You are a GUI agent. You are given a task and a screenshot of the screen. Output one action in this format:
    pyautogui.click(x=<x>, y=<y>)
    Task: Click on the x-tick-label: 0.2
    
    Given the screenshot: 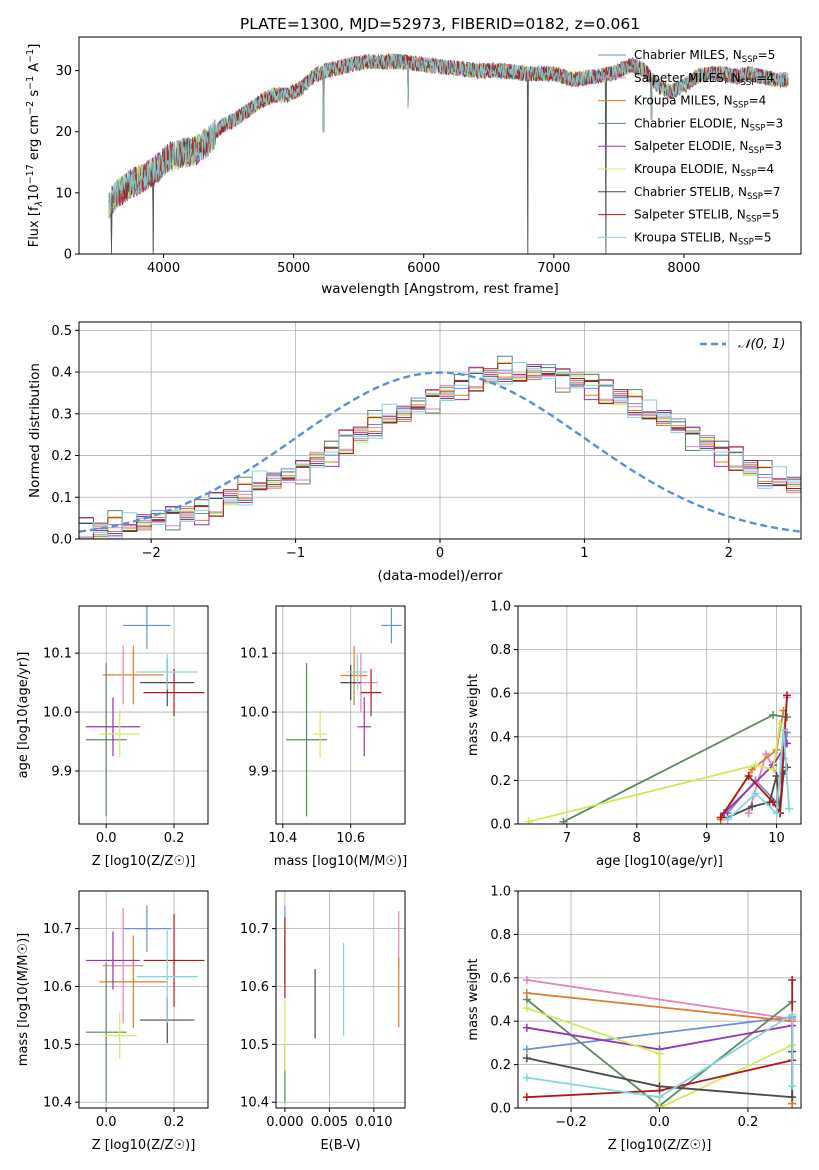 What is the action you would take?
    pyautogui.click(x=174, y=1122)
    